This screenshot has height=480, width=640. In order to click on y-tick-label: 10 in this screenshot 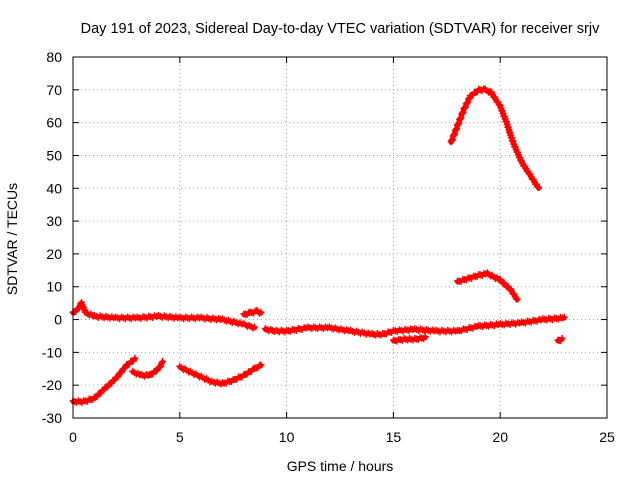, I will do `click(54, 287)`.